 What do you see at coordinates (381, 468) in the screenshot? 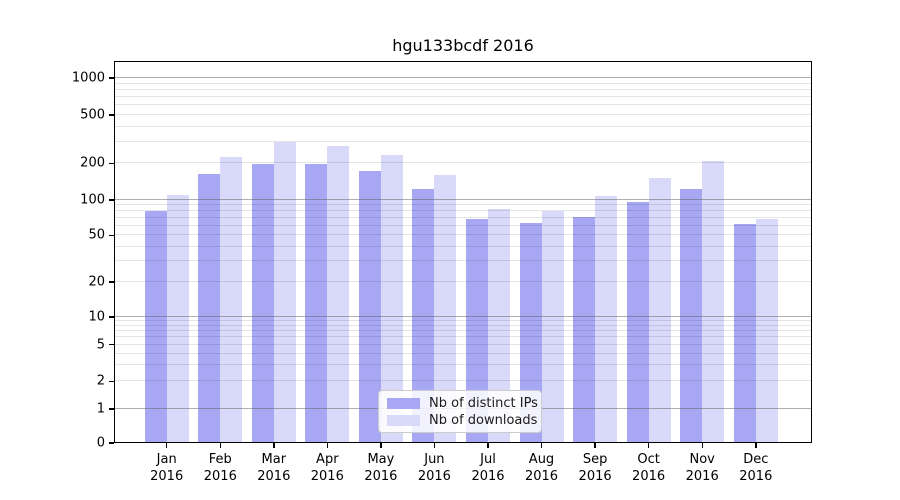
I see `x-axis-tick-label: May 2016` at bounding box center [381, 468].